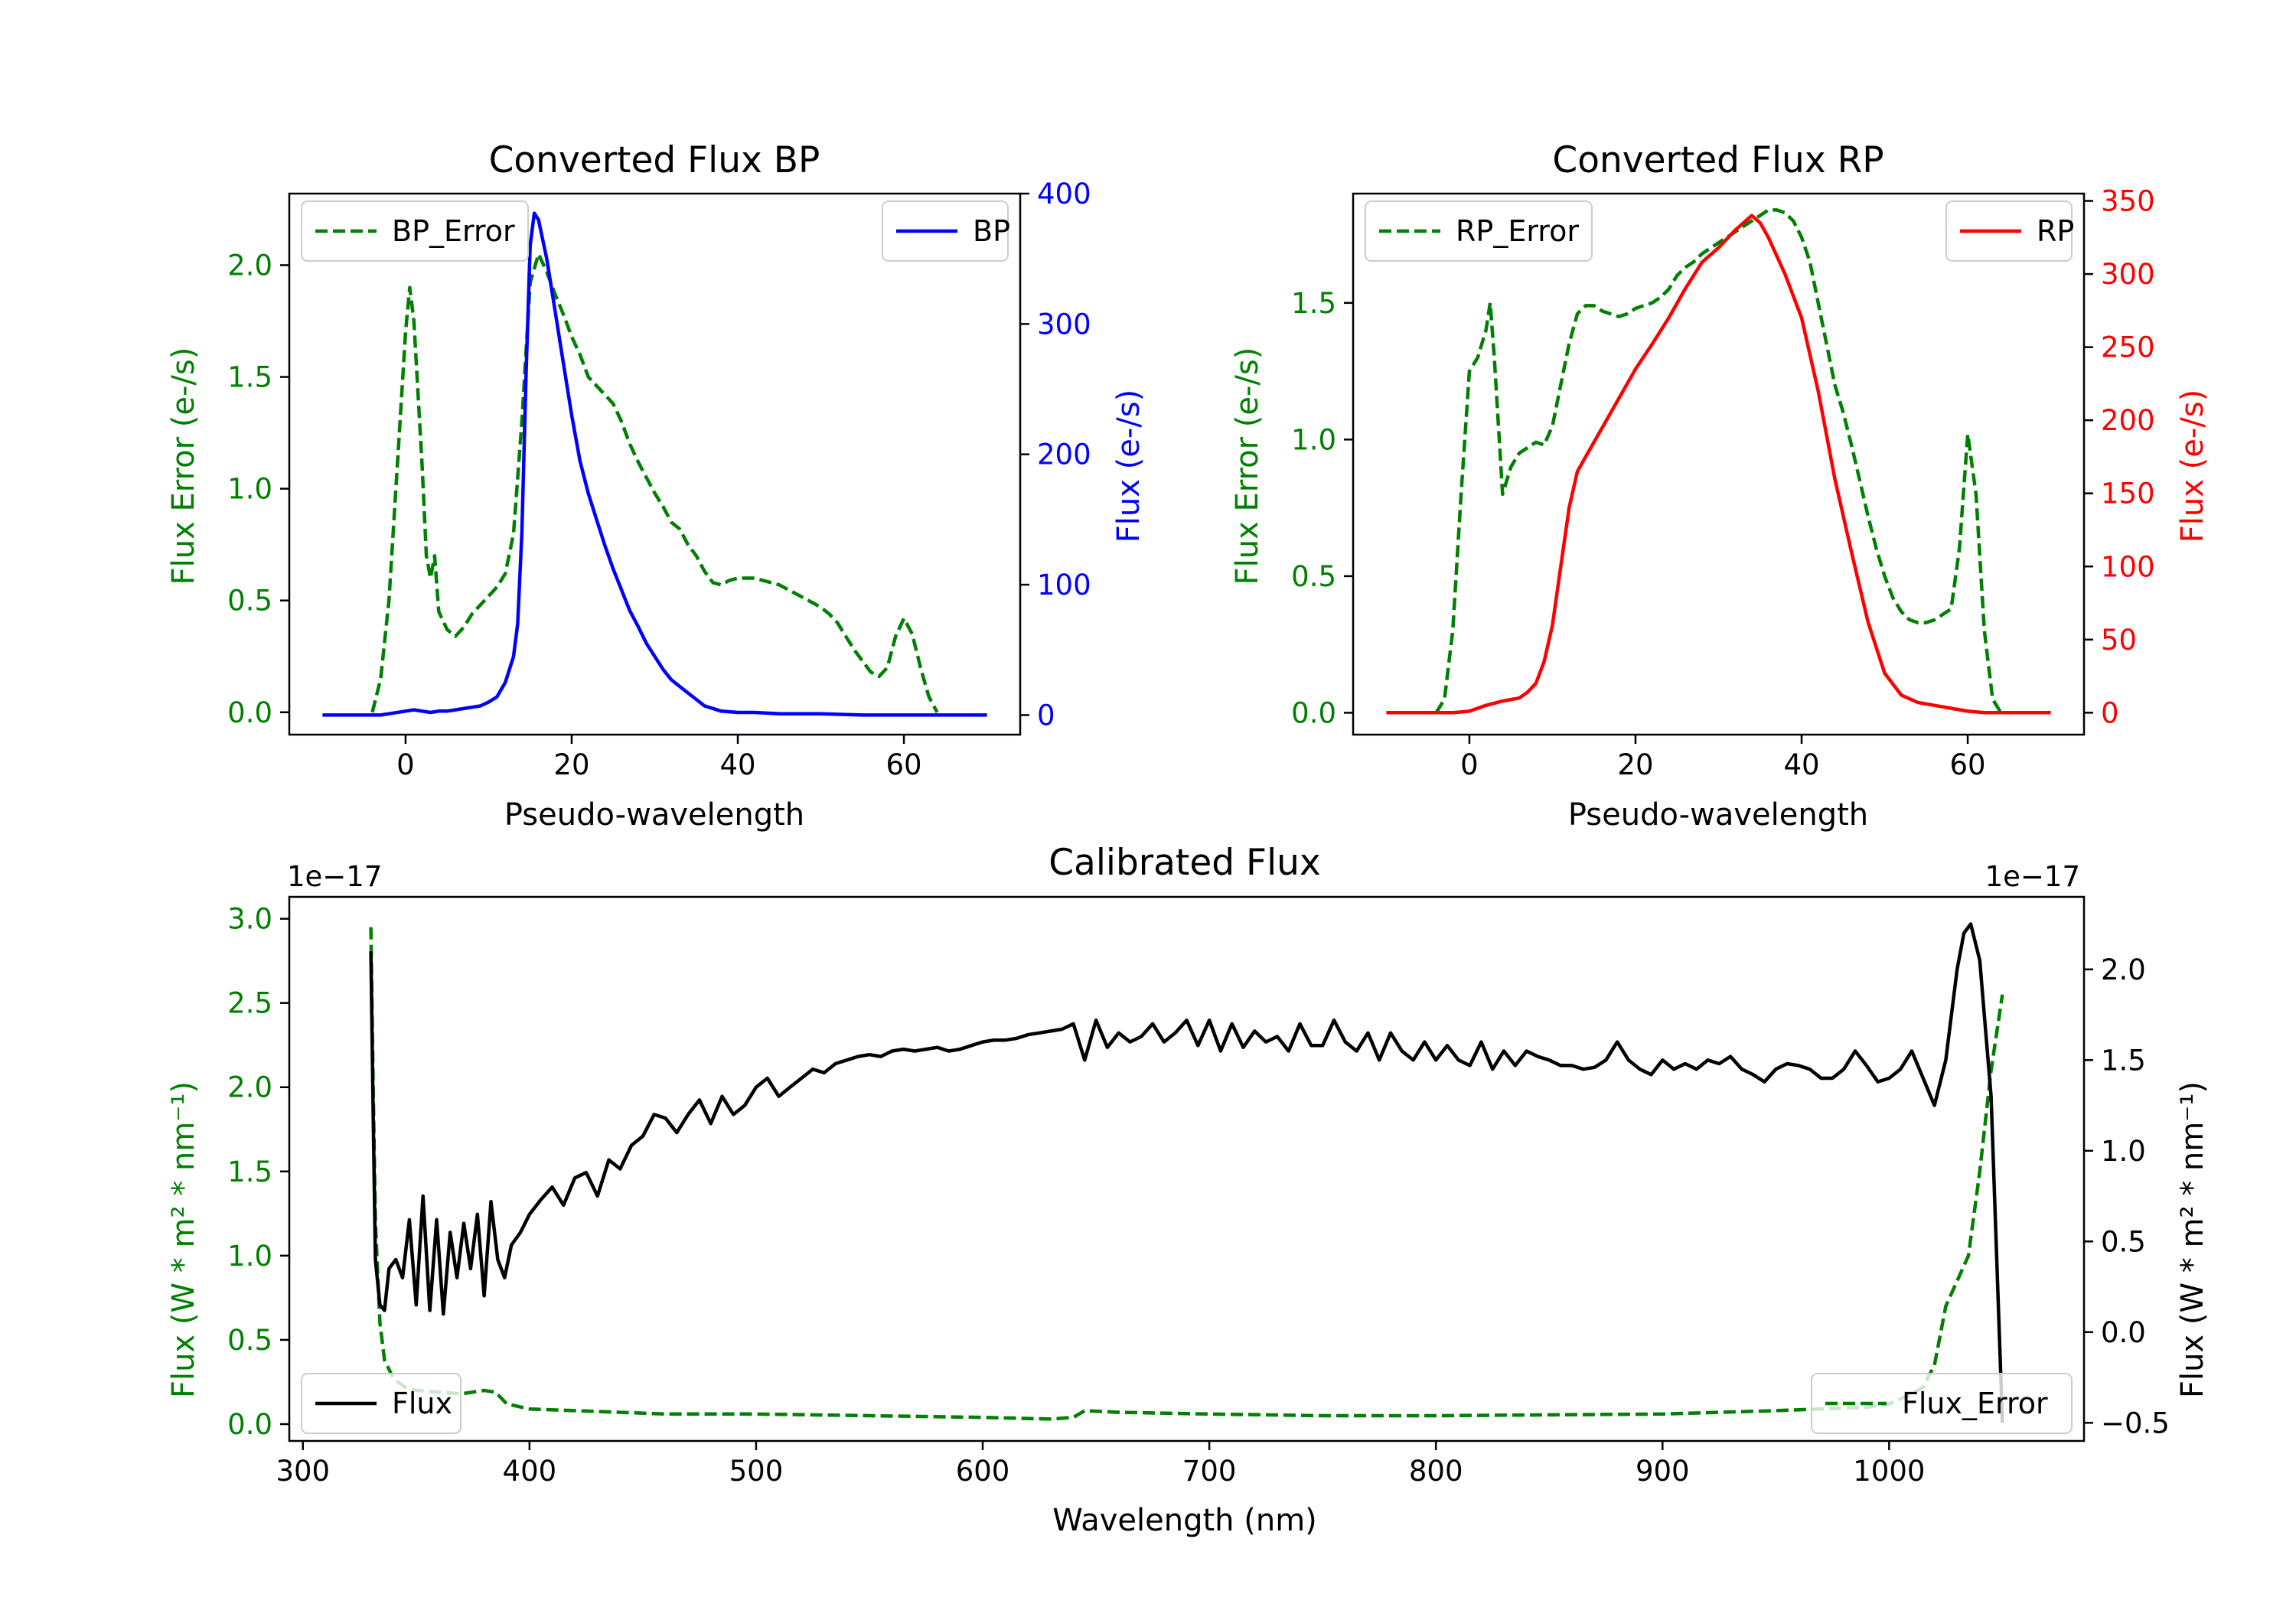 Image resolution: width=2296 pixels, height=1607 pixels. I want to click on bp-ytick-label-left: 1.5, so click(249, 377).